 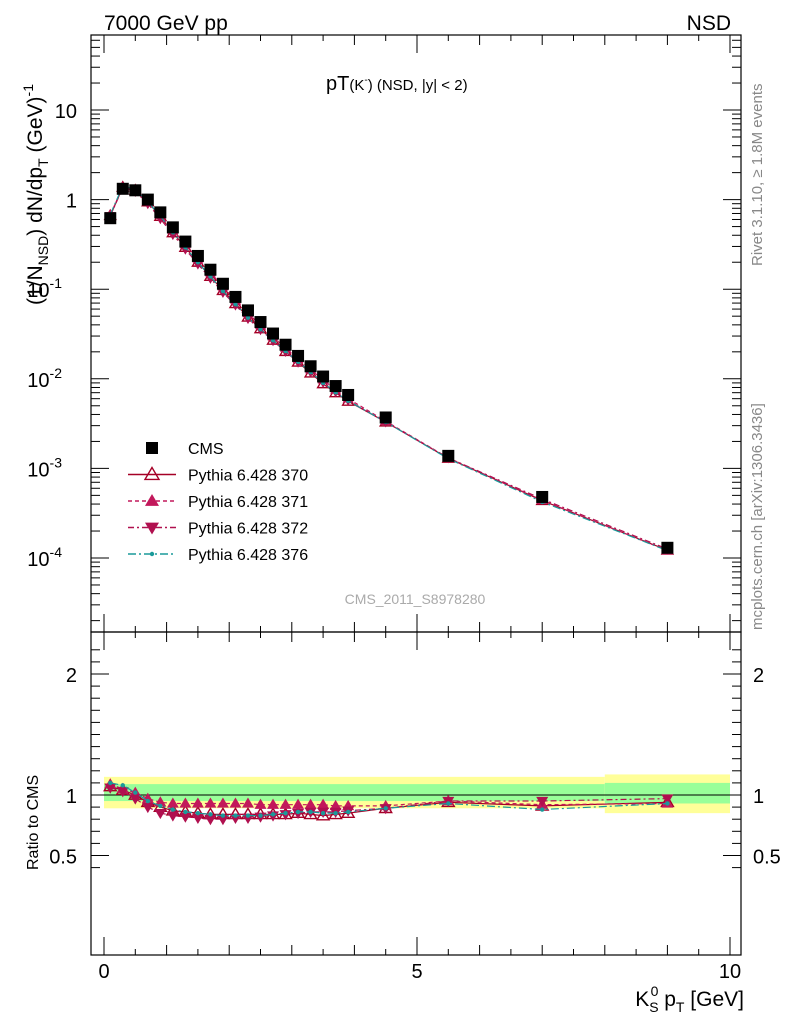 What do you see at coordinates (66, 112) in the screenshot?
I see `main-y-tick-label: 10` at bounding box center [66, 112].